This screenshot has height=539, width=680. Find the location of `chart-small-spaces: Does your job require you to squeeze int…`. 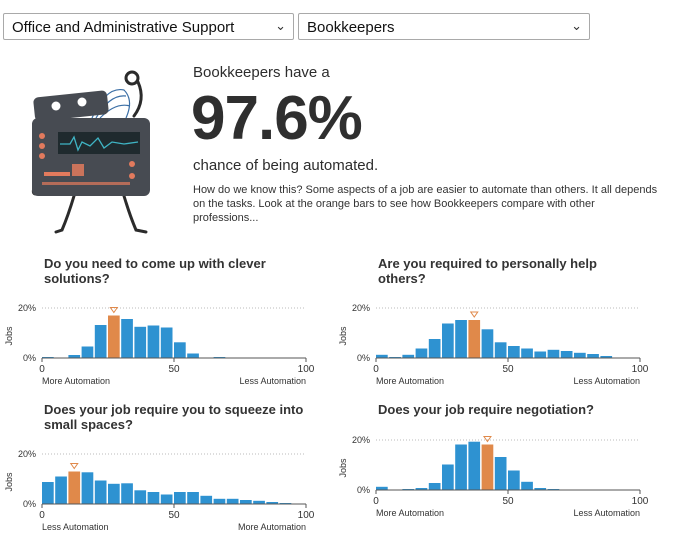

chart-small-spaces: Does your job require you to squeeze int… is located at coordinates (159, 467).